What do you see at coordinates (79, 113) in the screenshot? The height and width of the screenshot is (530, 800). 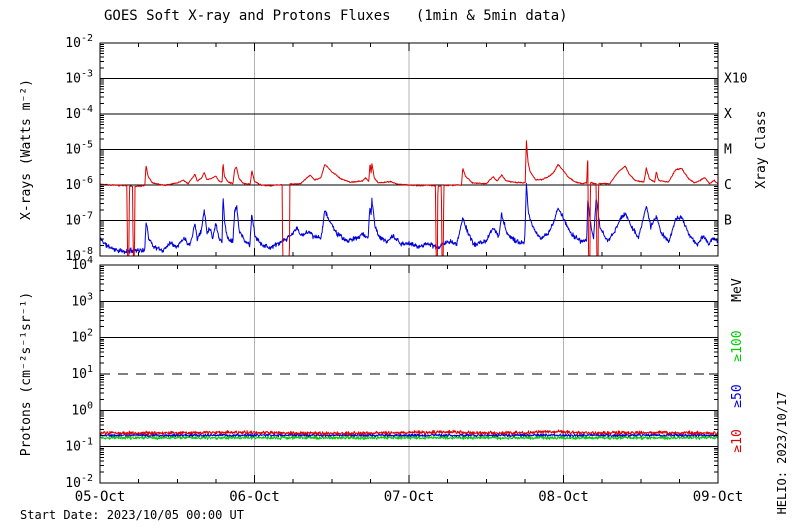 I see `ytick-label: 10⁻⁴` at bounding box center [79, 113].